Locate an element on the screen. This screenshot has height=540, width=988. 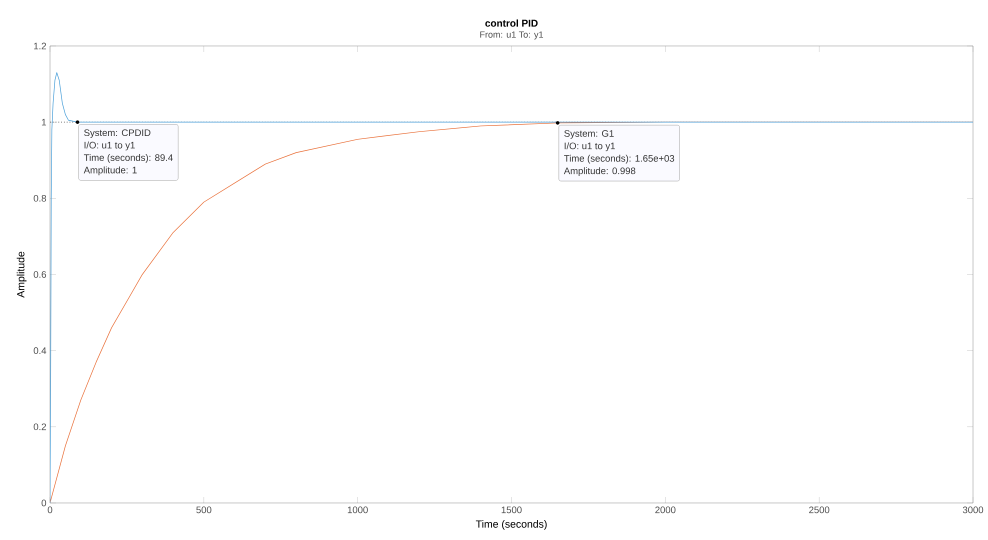
chart-title: control PID is located at coordinates (511, 23).